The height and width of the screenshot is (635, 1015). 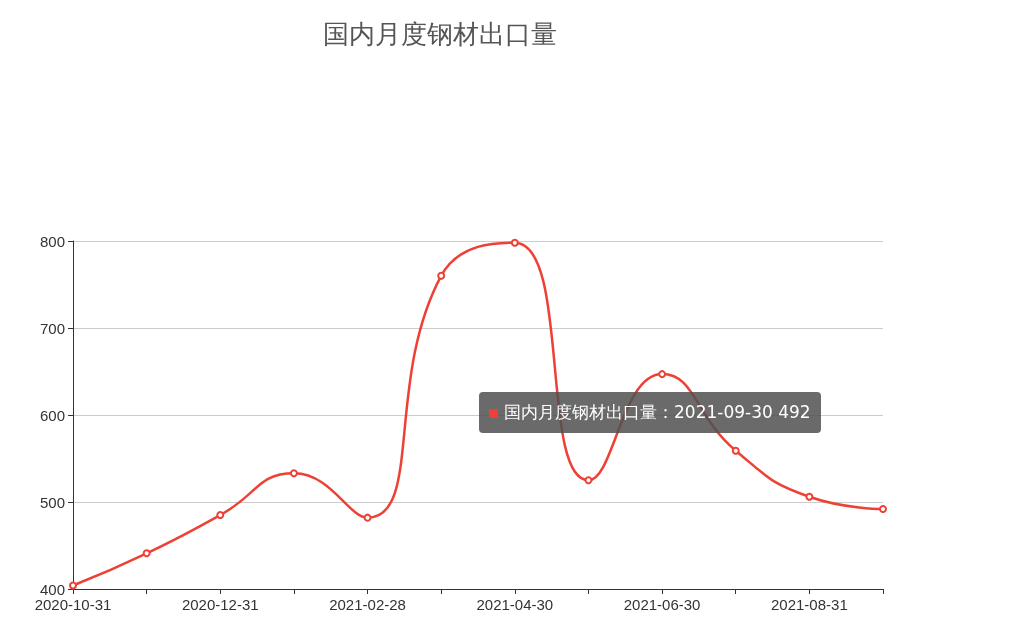 What do you see at coordinates (52, 502) in the screenshot?
I see `y-tick-label: 500` at bounding box center [52, 502].